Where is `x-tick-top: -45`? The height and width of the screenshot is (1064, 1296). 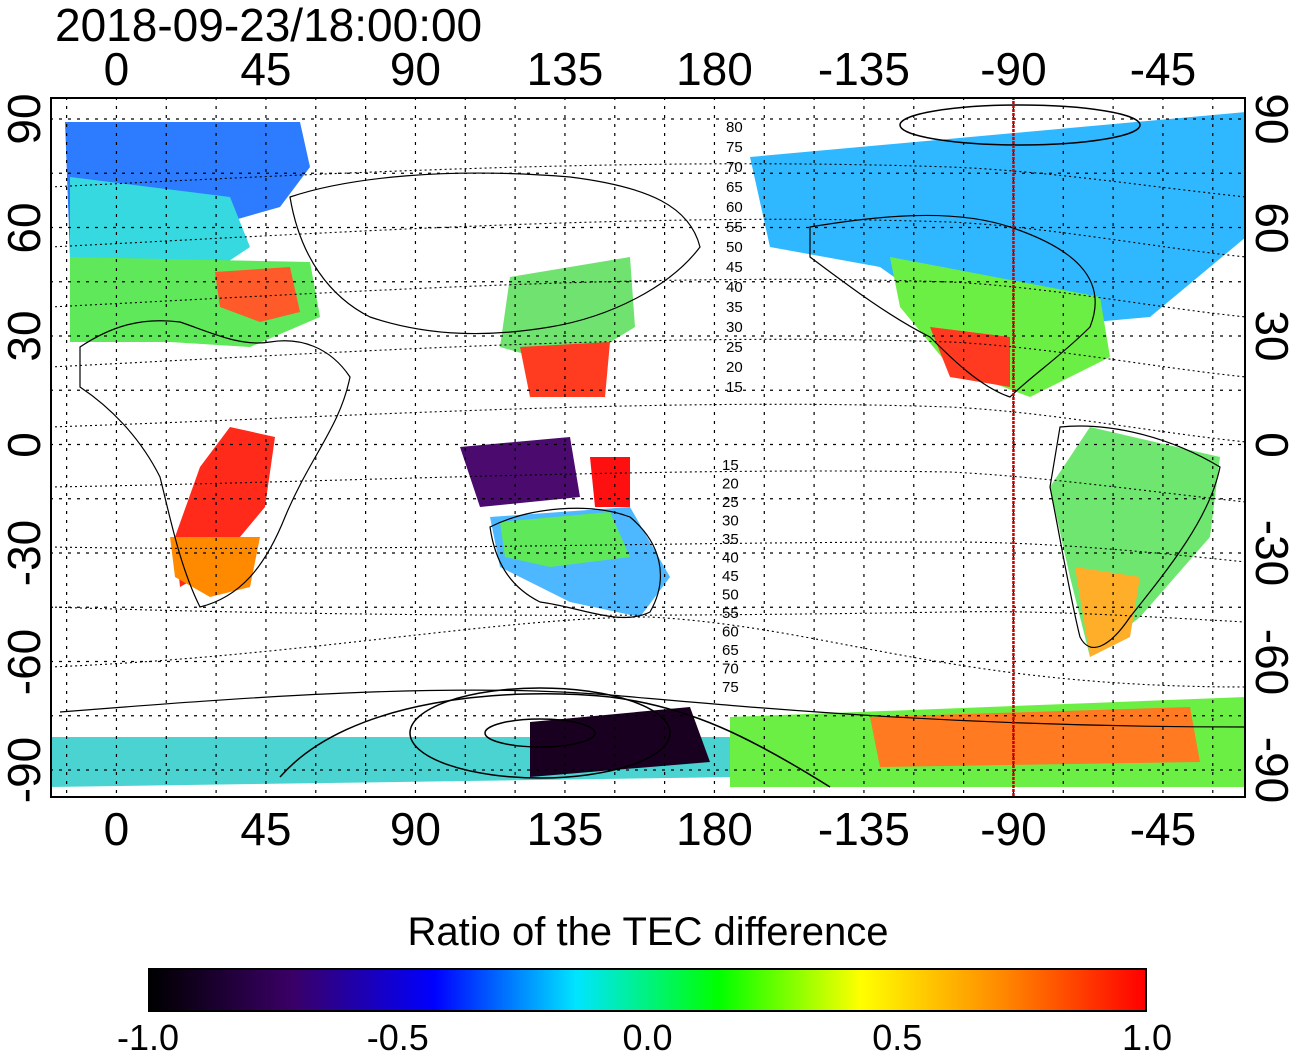
x-tick-top: -45 is located at coordinates (1163, 69).